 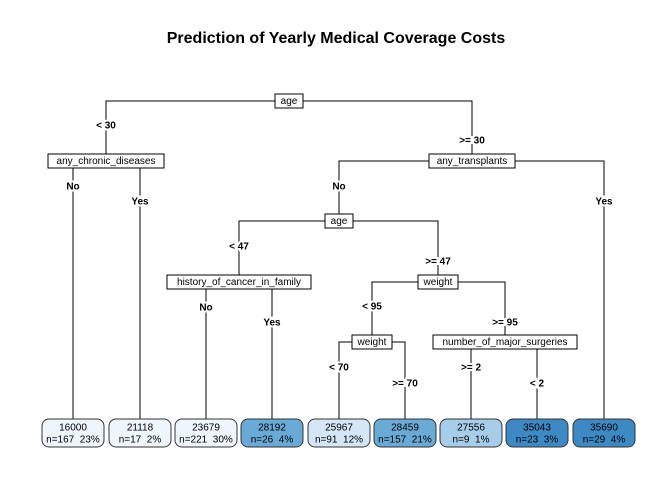 What do you see at coordinates (338, 187) in the screenshot?
I see `branch-label-trans-no: No` at bounding box center [338, 187].